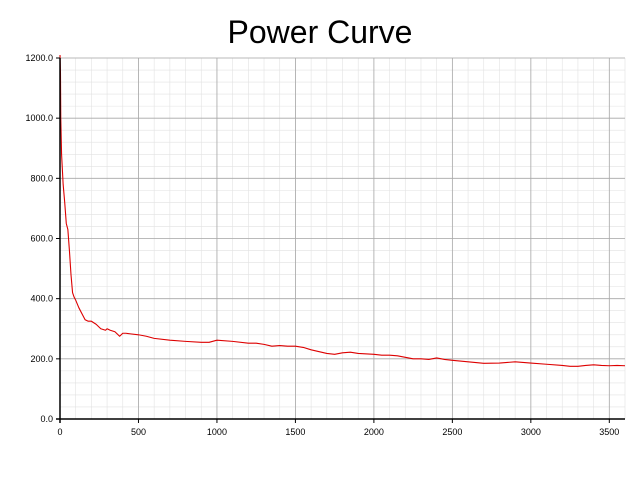  What do you see at coordinates (374, 432) in the screenshot?
I see `x-tick-label: 2000` at bounding box center [374, 432].